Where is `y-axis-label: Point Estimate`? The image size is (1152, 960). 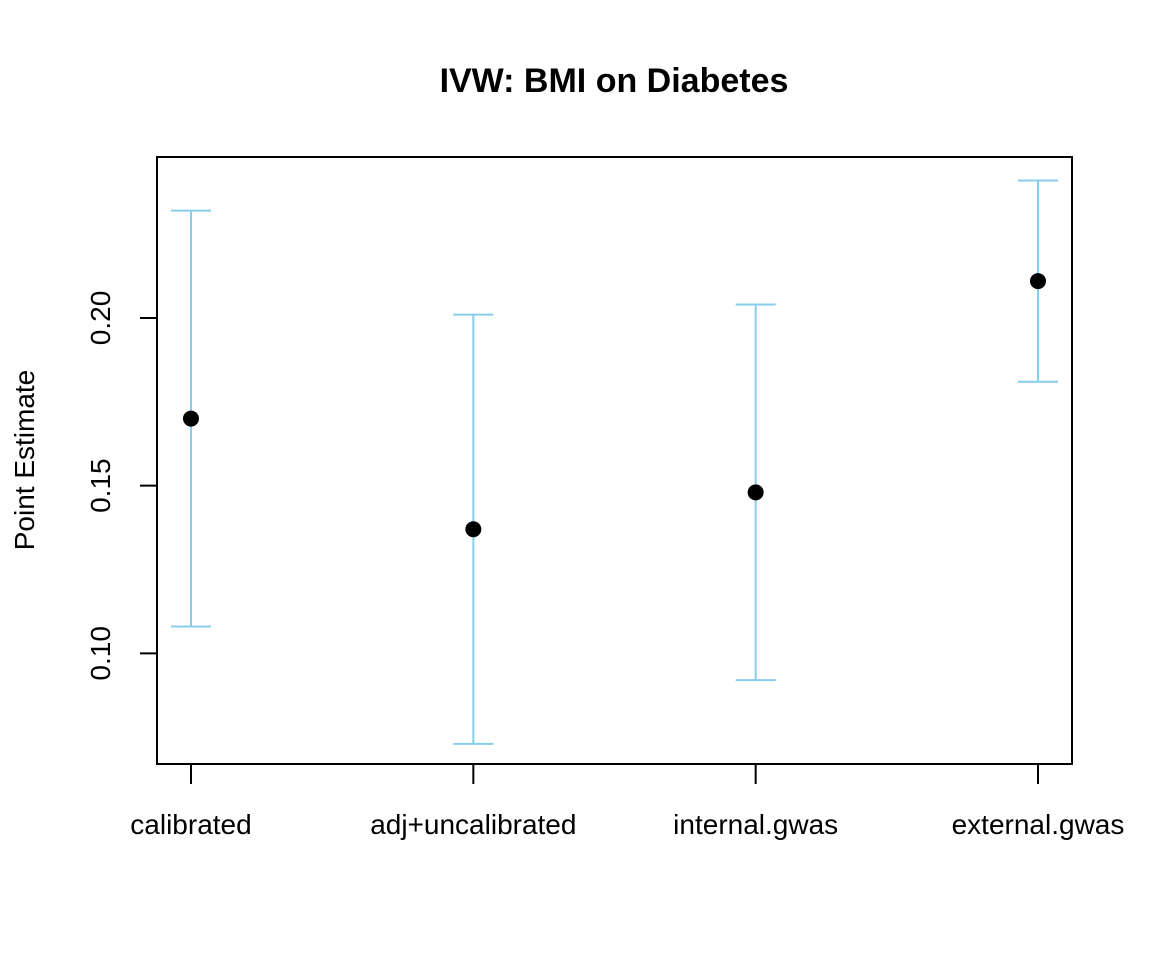 y-axis-label: Point Estimate is located at coordinates (24, 460).